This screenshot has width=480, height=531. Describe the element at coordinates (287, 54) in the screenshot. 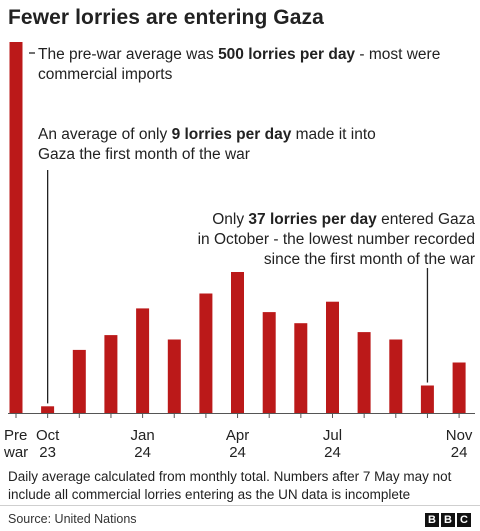

I see `annotation-prewar-bold: 500 lorries per day` at that location.